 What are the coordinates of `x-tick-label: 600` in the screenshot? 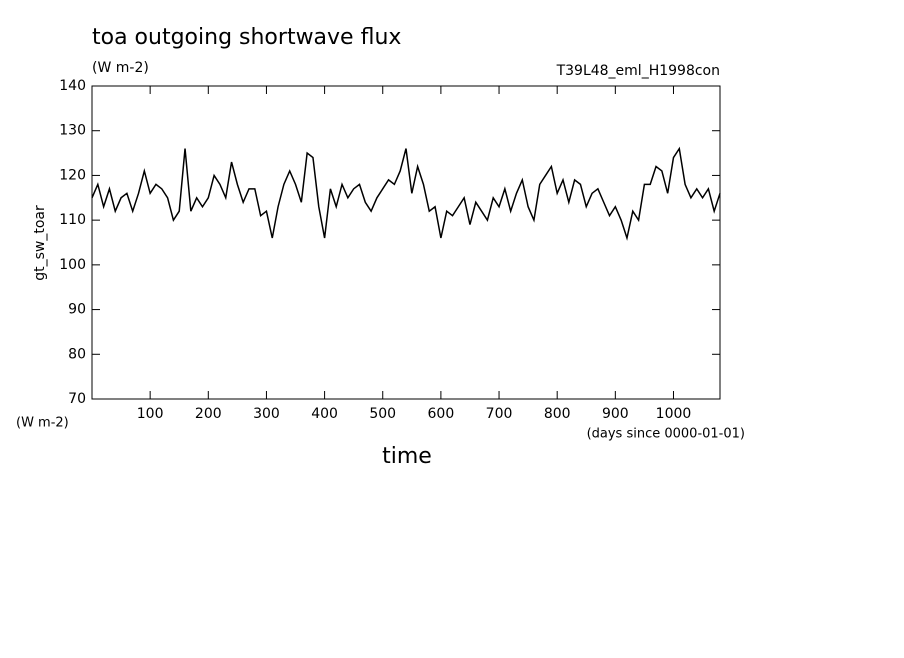 It's located at (441, 414).